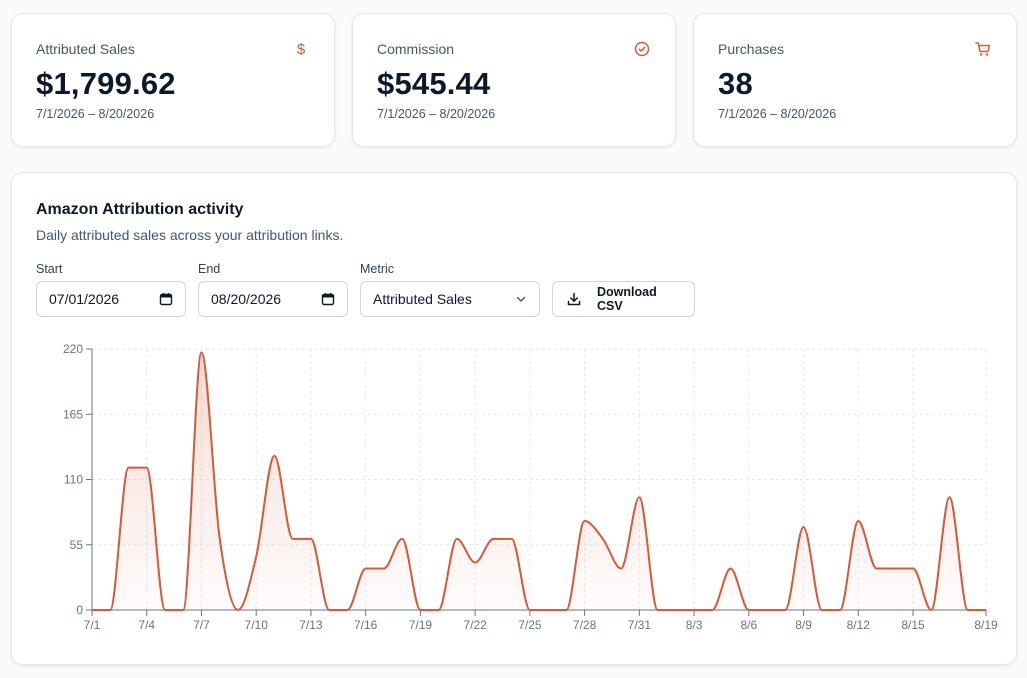  I want to click on y-tick-label: 55, so click(77, 545).